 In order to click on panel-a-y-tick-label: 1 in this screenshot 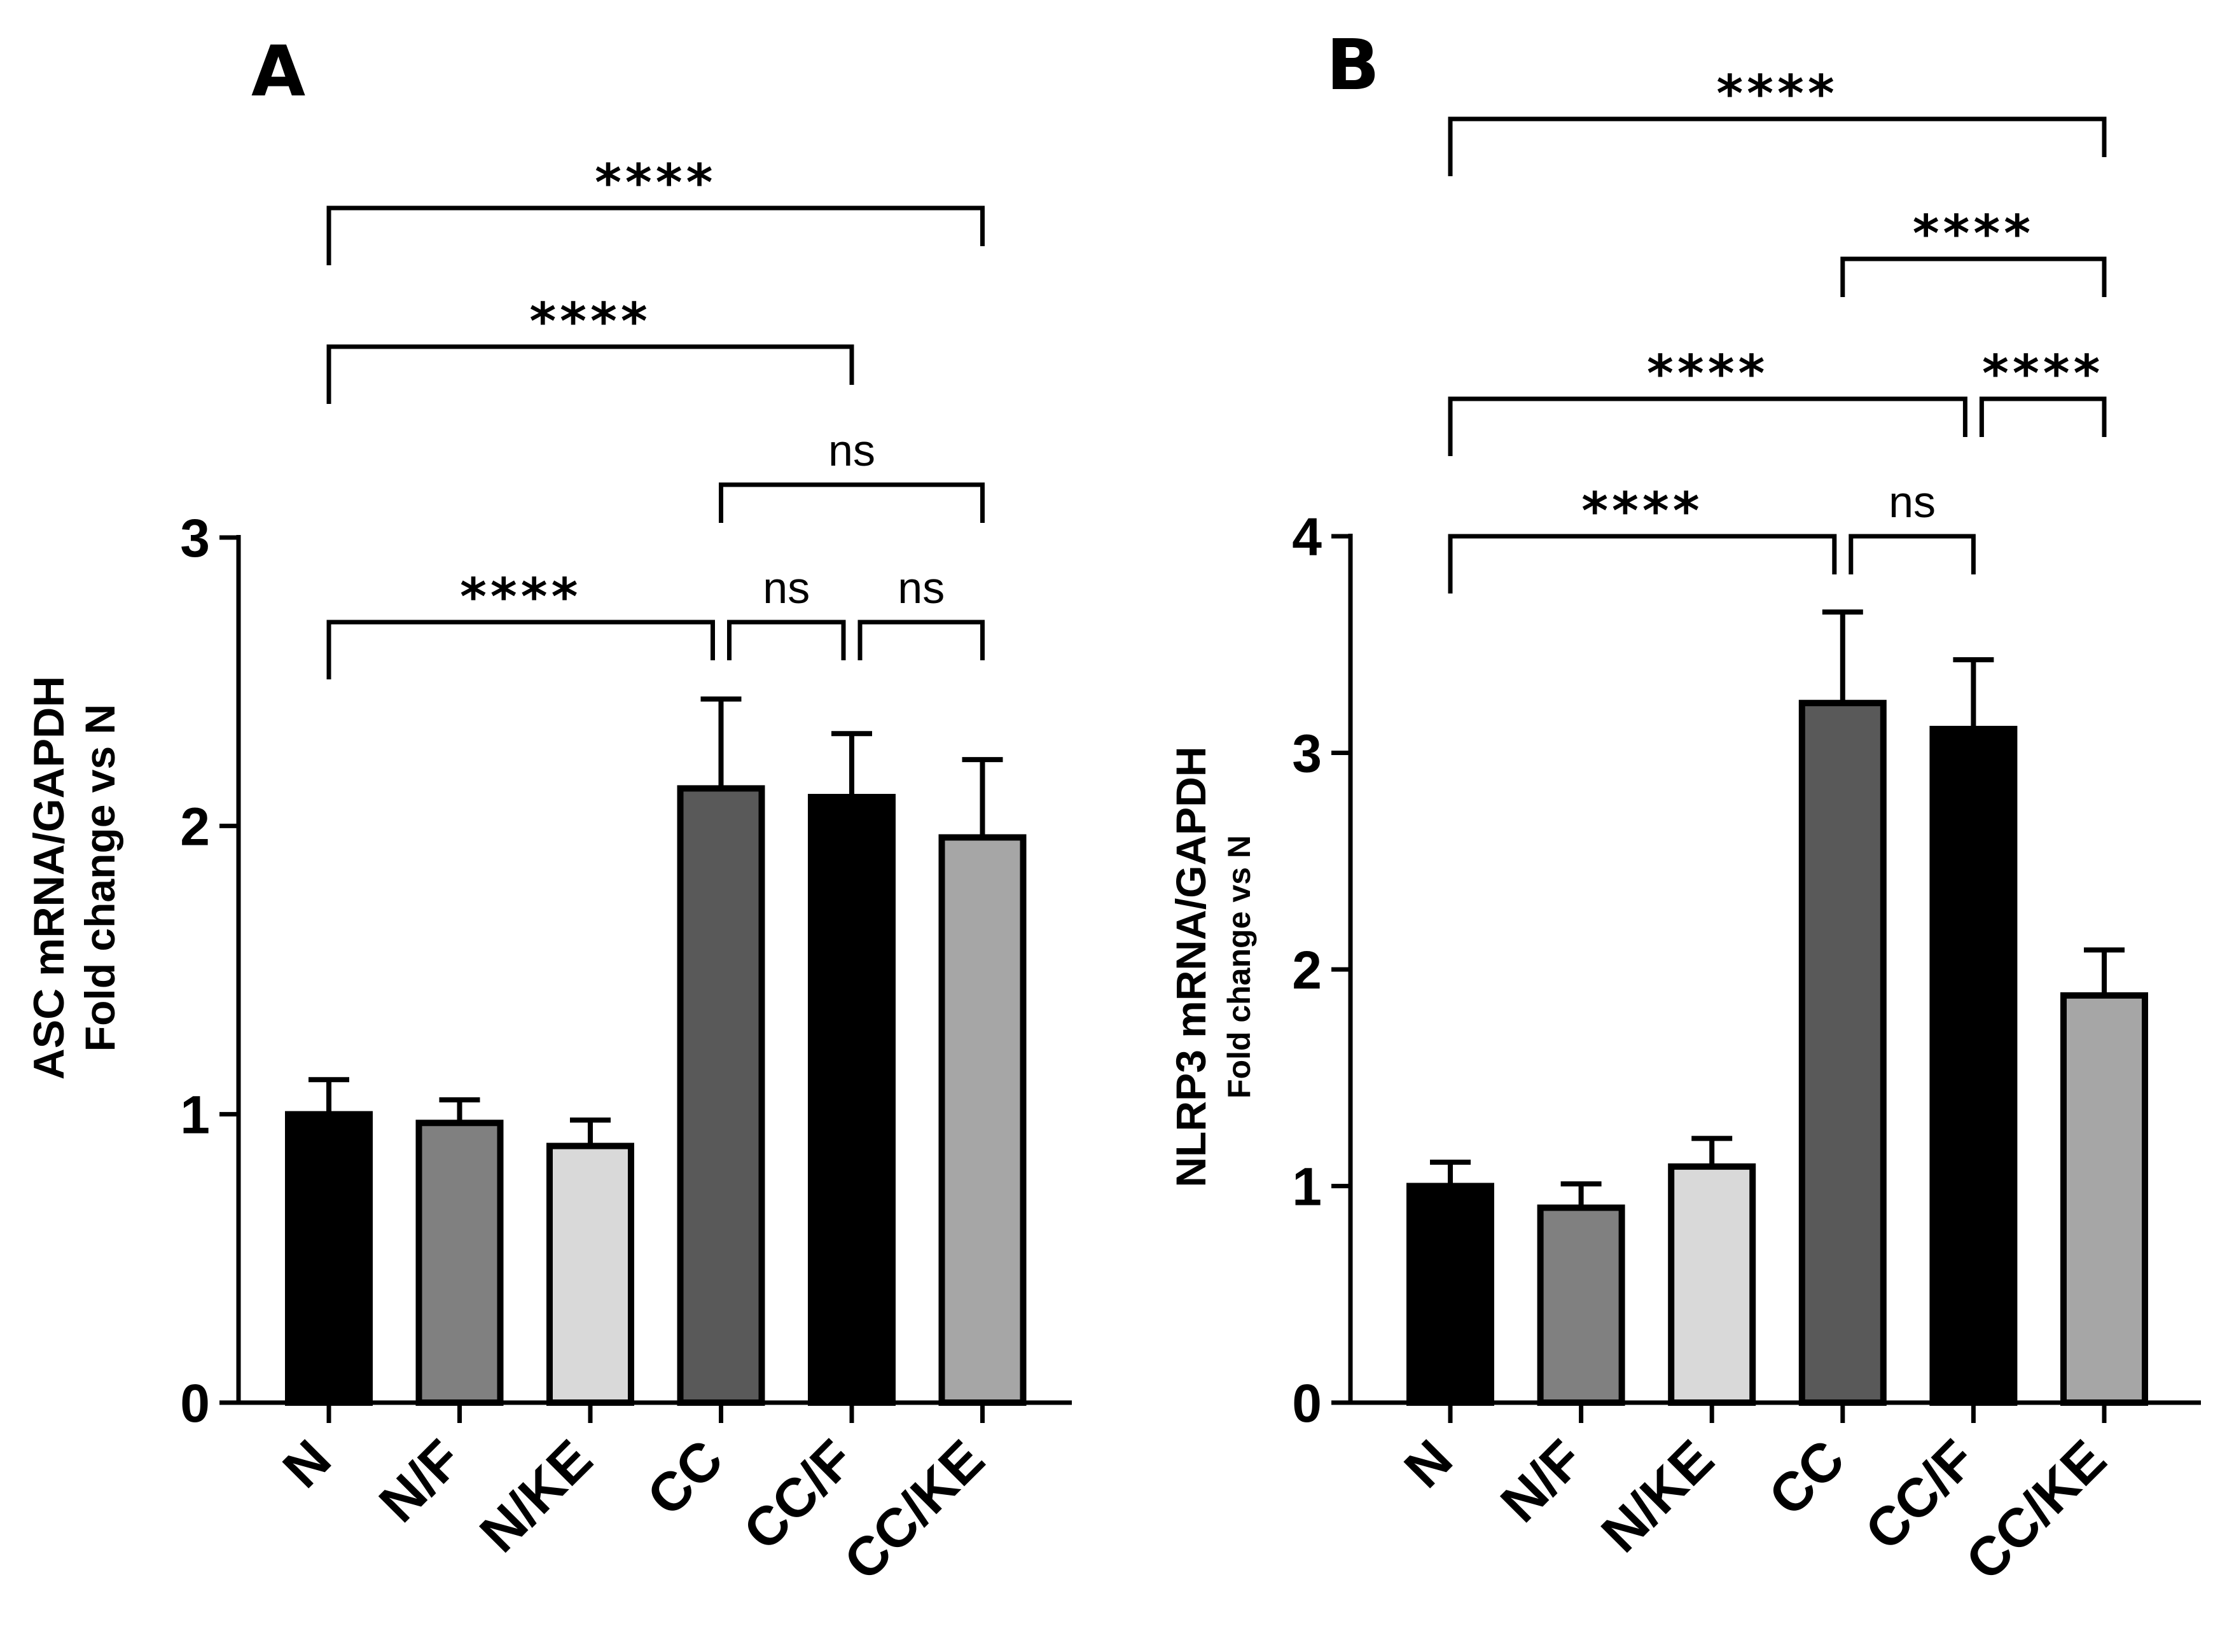, I will do `click(195, 1115)`.